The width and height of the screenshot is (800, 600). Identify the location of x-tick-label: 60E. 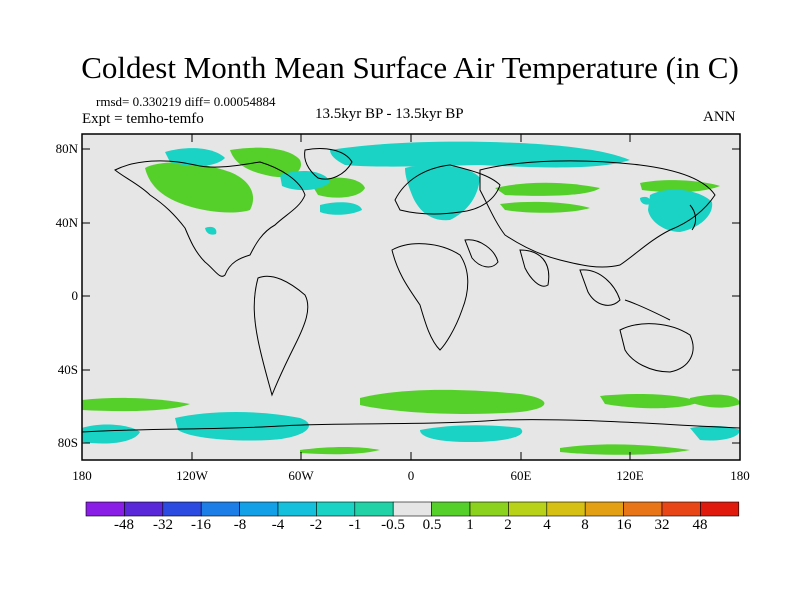
(521, 475).